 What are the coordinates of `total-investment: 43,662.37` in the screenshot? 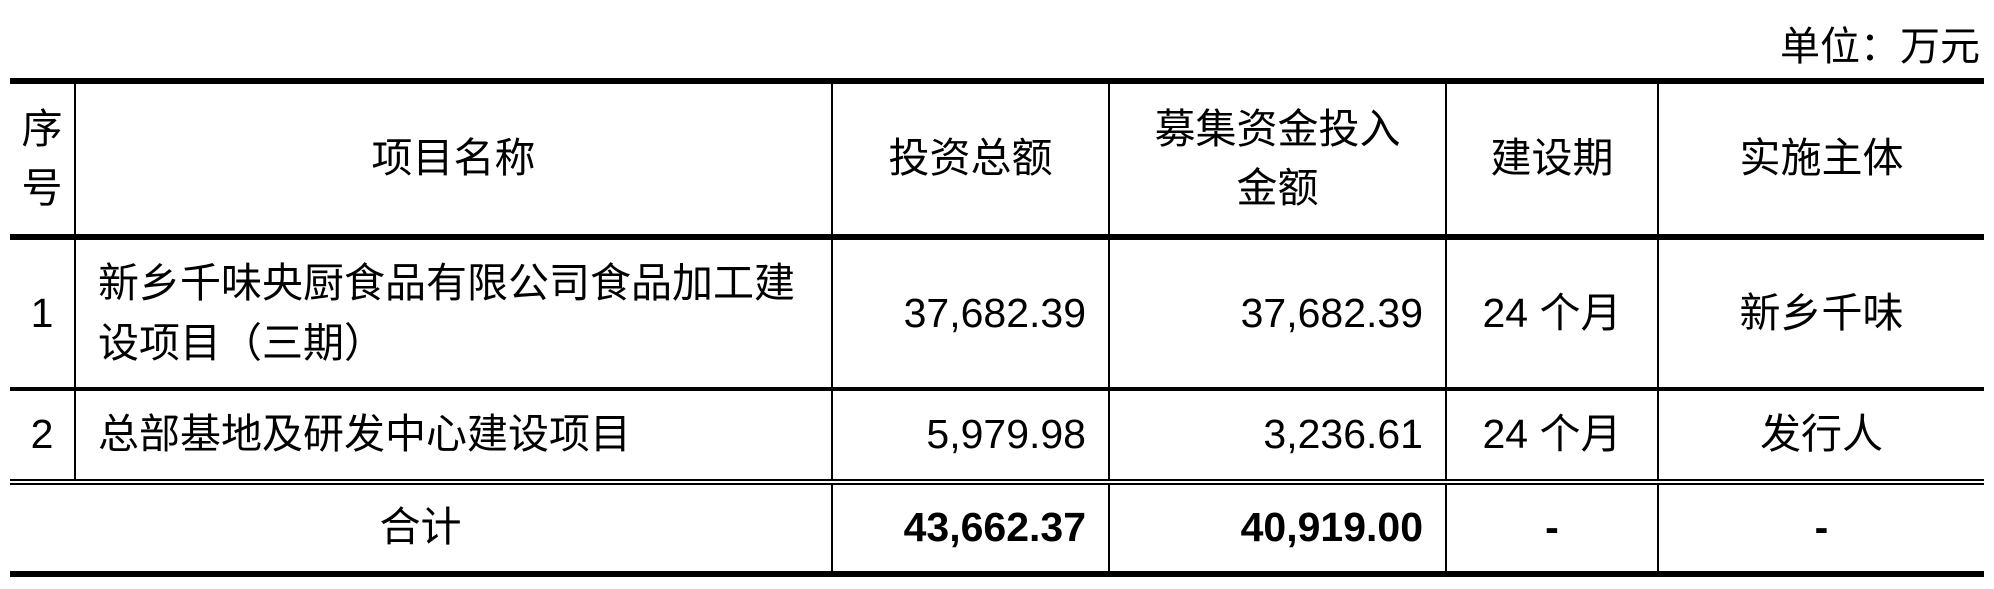 It's located at (970, 529).